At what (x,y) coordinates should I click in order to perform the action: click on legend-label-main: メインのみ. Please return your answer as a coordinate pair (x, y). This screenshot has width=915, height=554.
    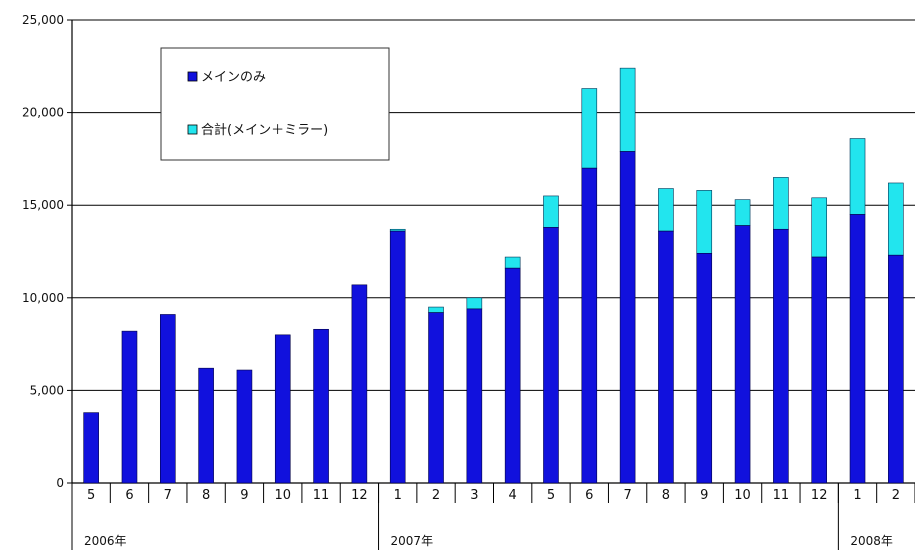
    Looking at the image, I should click on (233, 77).